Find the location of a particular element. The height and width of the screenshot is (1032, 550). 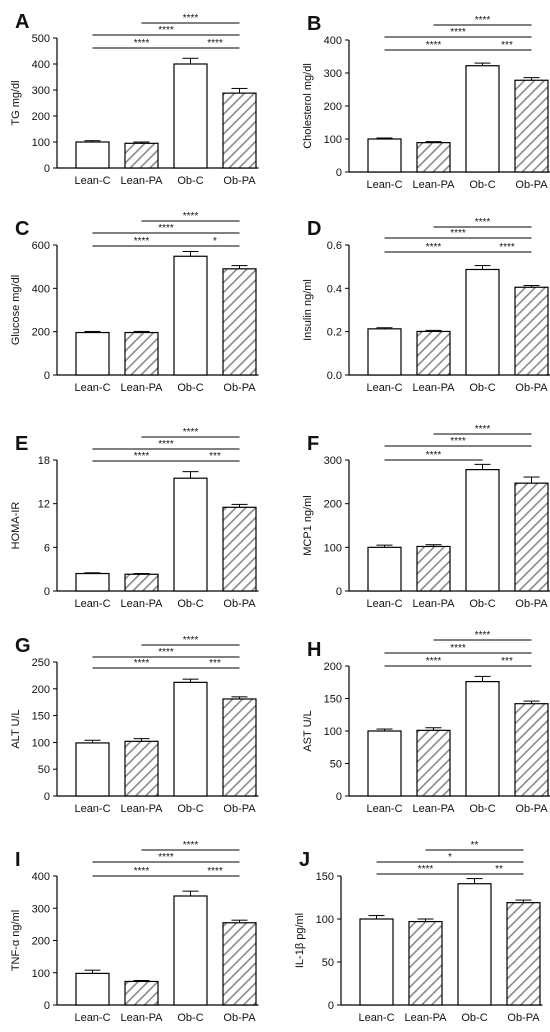

y-axis-title: TG mg/dl is located at coordinates (16, 102).